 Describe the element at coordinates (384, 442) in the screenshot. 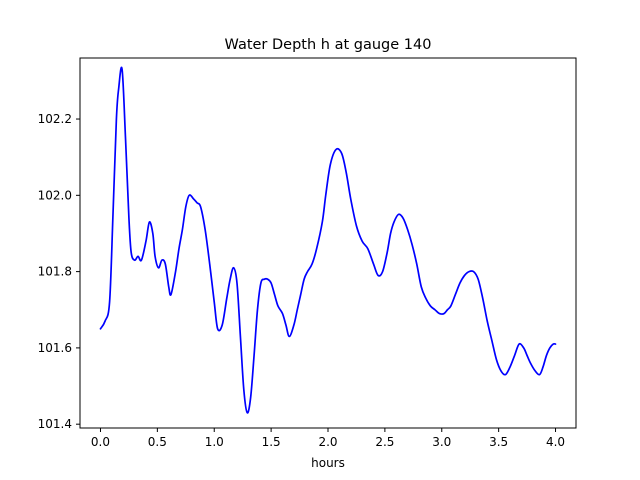

I see `x-tick-label: 2.5` at that location.